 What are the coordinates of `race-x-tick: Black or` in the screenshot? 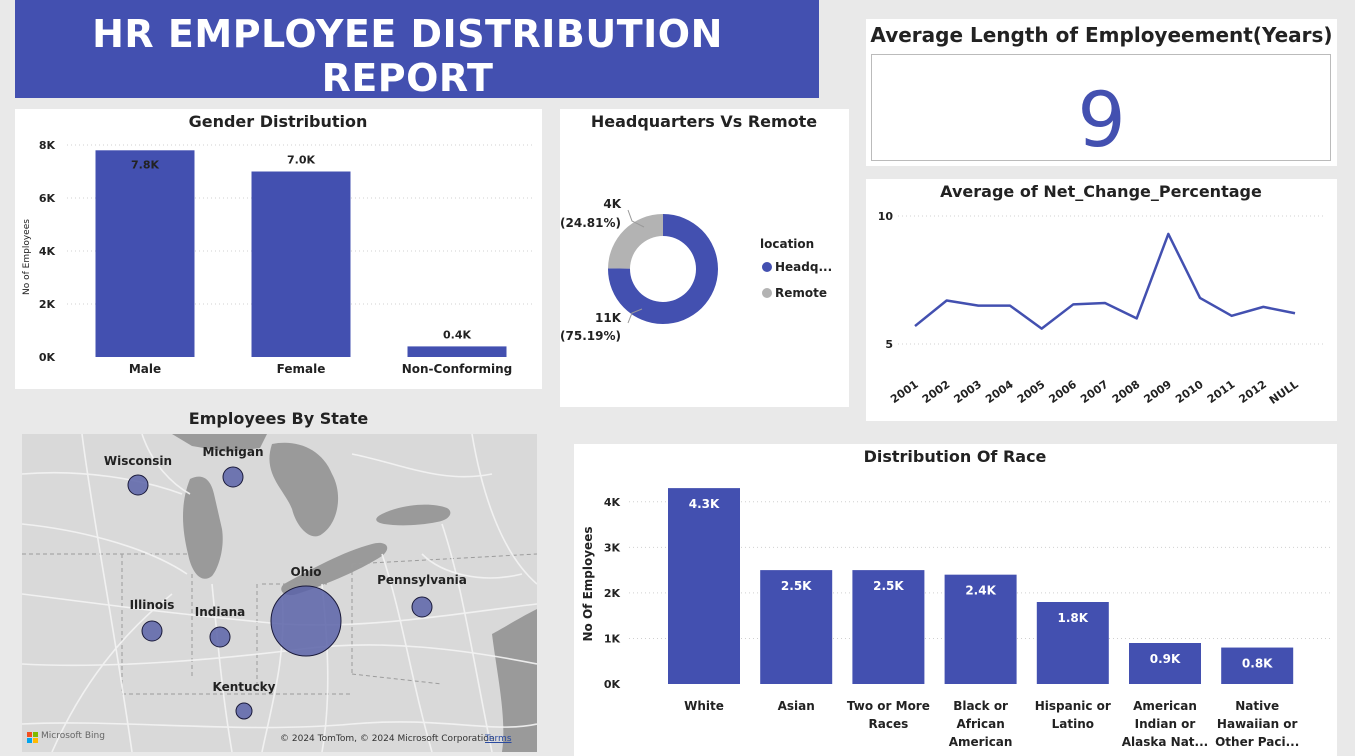 It's located at (980, 706).